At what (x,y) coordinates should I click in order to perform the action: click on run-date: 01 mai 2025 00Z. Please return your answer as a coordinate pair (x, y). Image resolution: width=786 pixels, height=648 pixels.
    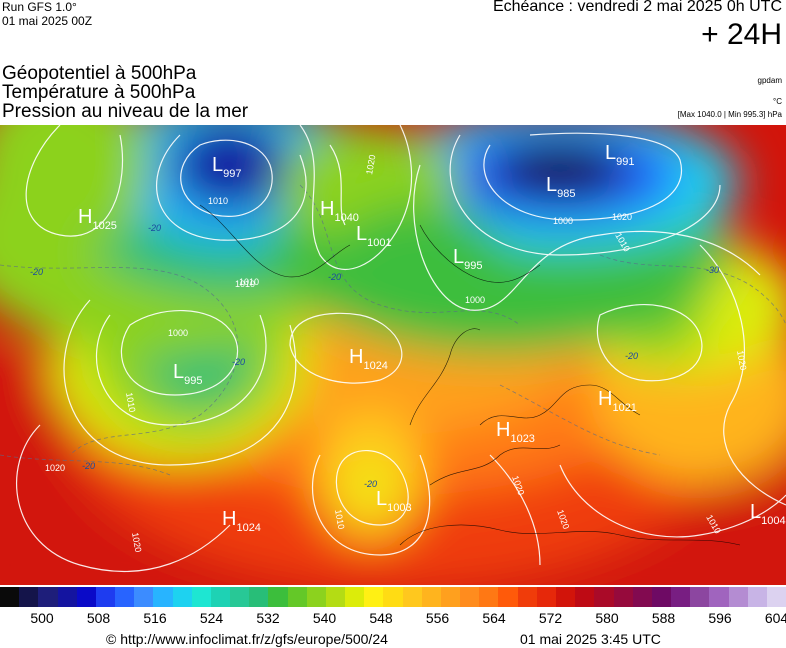
    Looking at the image, I should click on (47, 21).